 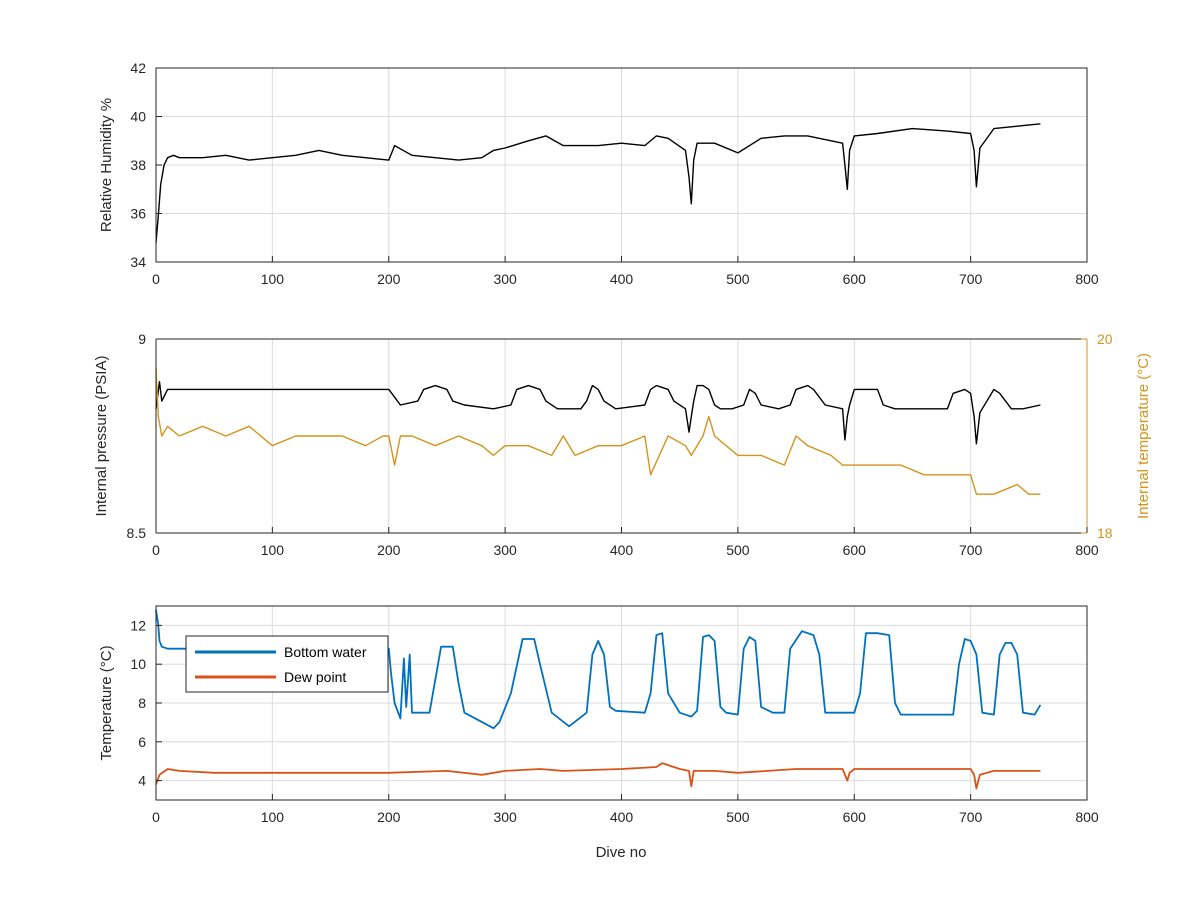 I want to click on humidity-x-ticks: 0 100 200 300 400 500 600 700 800, so click(x=625, y=271).